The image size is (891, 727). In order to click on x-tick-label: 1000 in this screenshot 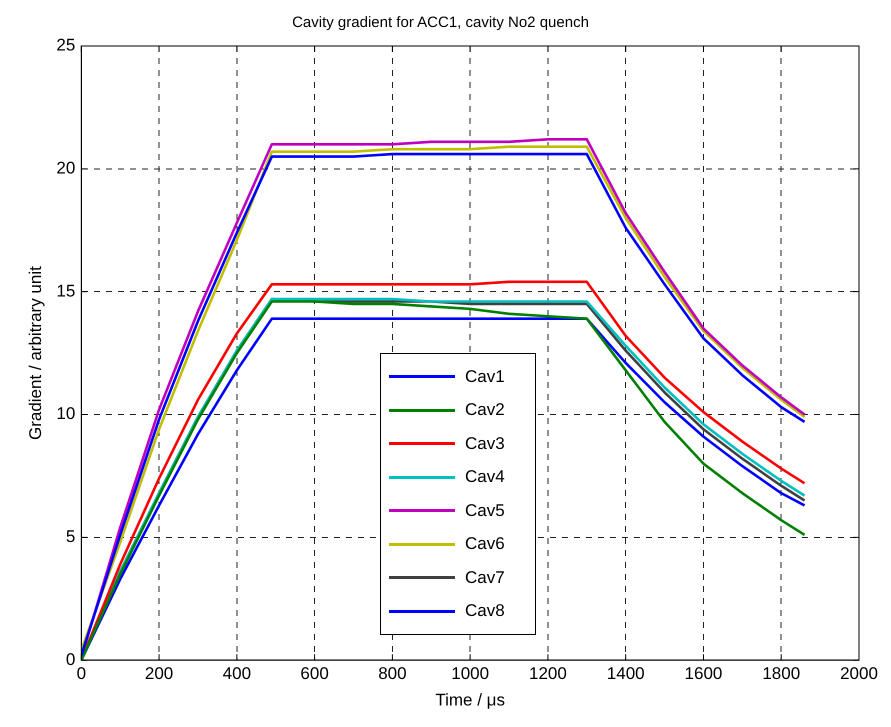, I will do `click(470, 674)`.